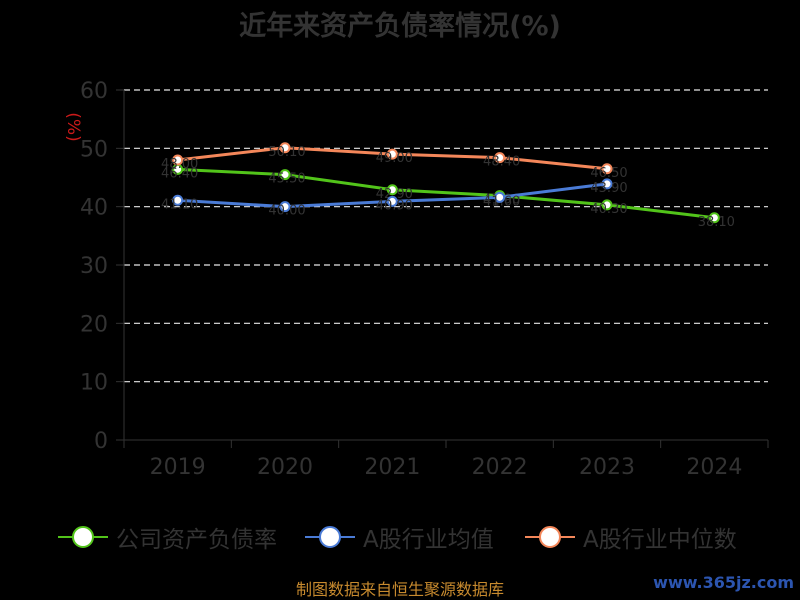 The height and width of the screenshot is (600, 800). What do you see at coordinates (392, 467) in the screenshot?
I see `x-tick-label: 2021` at bounding box center [392, 467].